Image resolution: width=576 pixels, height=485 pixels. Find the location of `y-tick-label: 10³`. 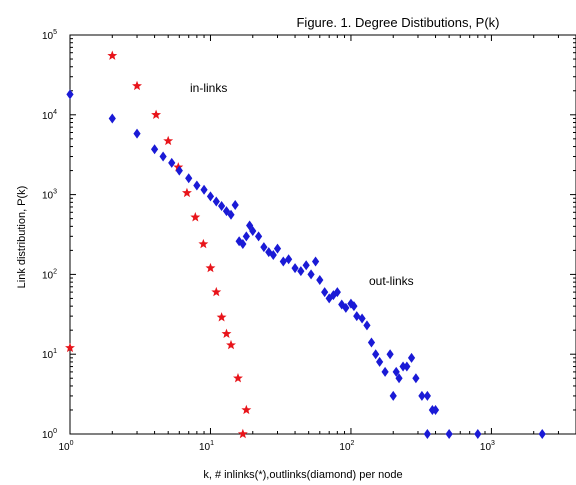

y-tick-label: 10³ is located at coordinates (49, 195).